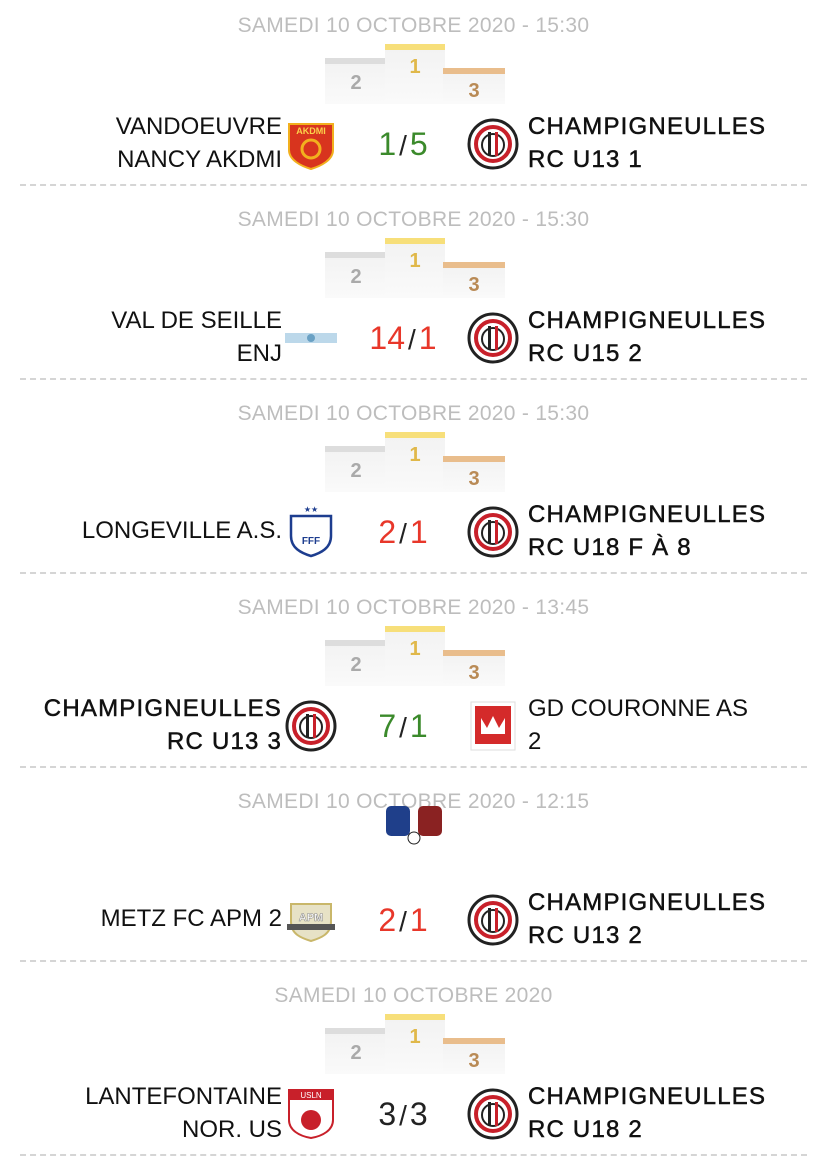 The height and width of the screenshot is (1164, 819). Describe the element at coordinates (585, 936) in the screenshot. I see `away-team-line: RC U13 2` at that location.